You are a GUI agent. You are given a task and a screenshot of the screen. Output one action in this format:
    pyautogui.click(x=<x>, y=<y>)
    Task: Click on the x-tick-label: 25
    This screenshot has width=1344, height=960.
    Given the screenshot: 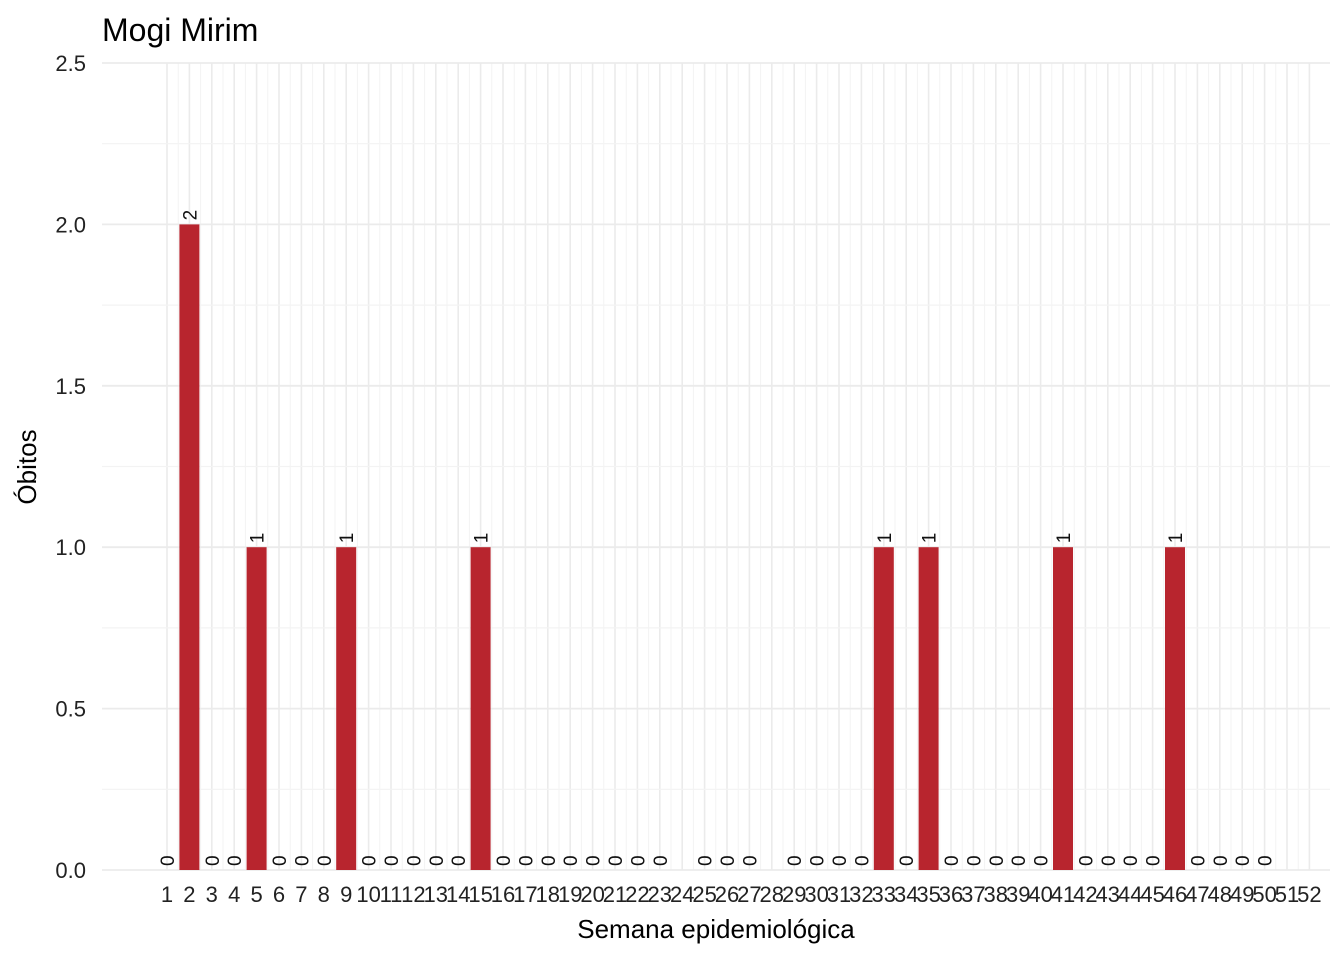 What is the action you would take?
    pyautogui.click(x=704, y=894)
    